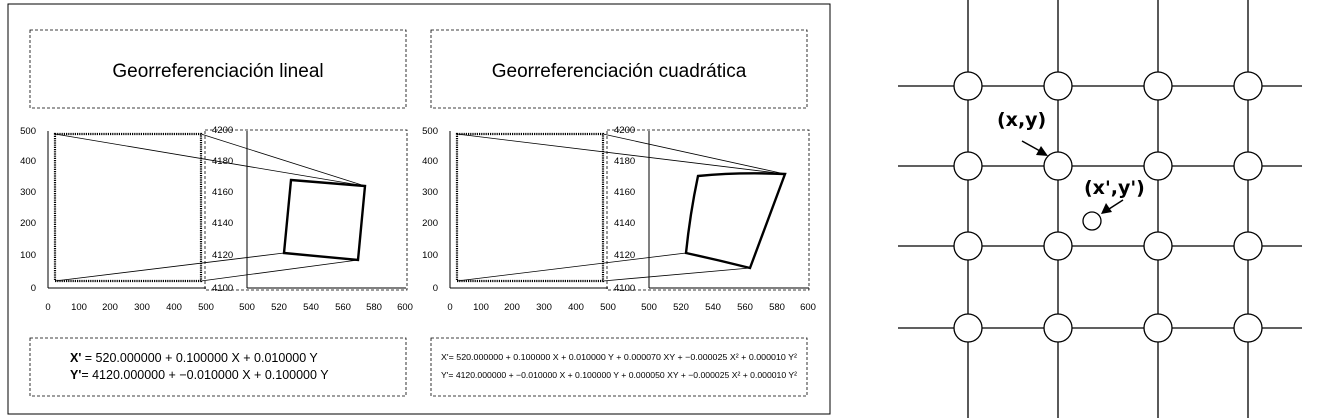  I want to click on quadratic-title-box, so click(619, 69).